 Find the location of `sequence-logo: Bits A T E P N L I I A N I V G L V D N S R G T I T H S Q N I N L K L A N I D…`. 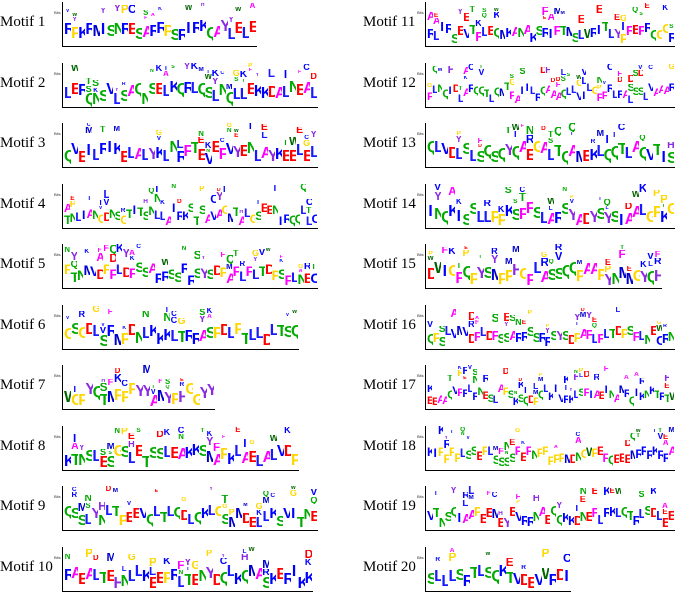

sequence-logo: Bits A T E P N L I I A N I V G L V D N S R G T I T H S Q N I N L K L A N I D… is located at coordinates (186, 208).